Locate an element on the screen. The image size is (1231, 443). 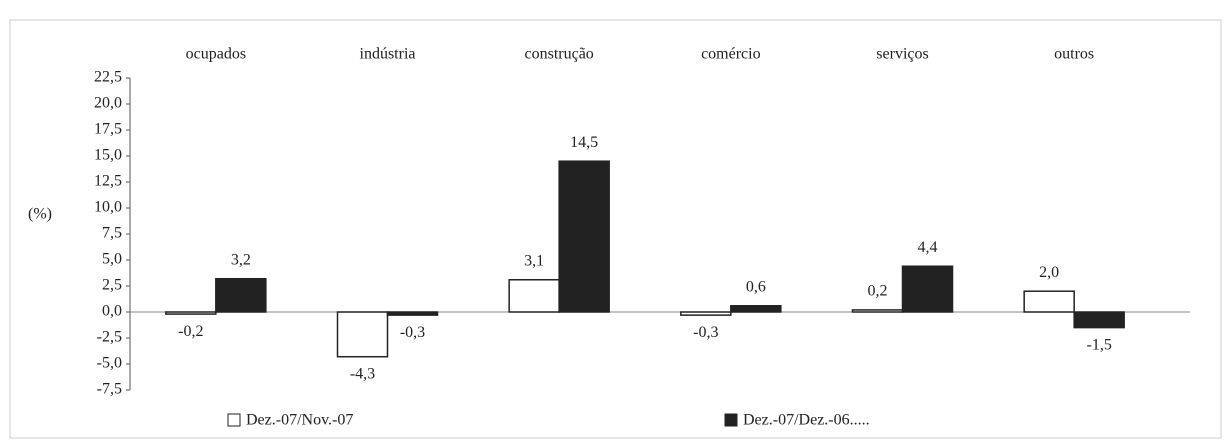
value-label: 3,2 is located at coordinates (241, 259).